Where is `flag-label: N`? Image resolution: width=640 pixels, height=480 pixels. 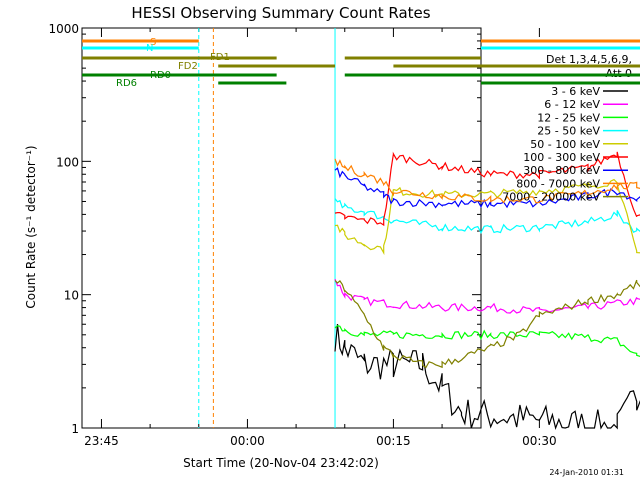 flag-label: N is located at coordinates (149, 48).